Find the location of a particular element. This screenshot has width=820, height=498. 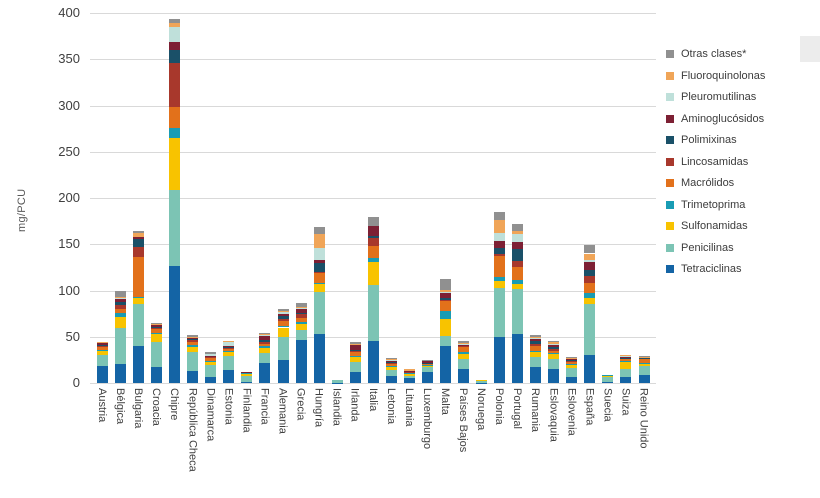

bar-Rumania is located at coordinates (536, 191).